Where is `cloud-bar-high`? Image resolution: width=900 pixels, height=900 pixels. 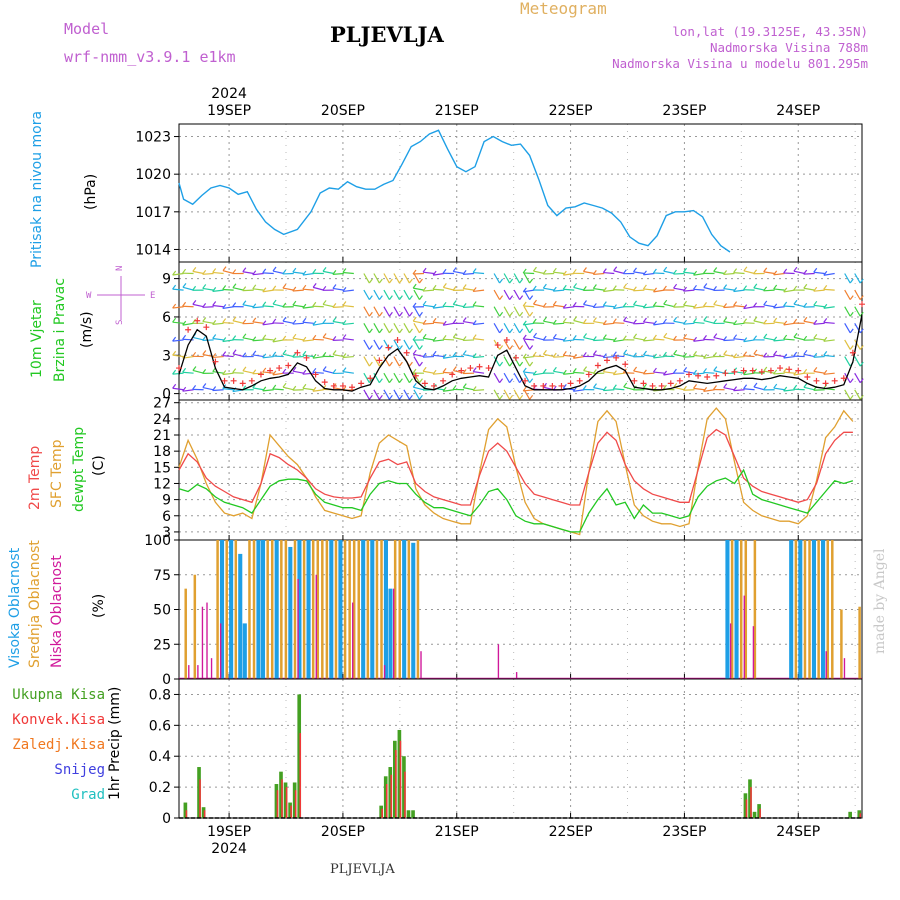
cloud-bar-high is located at coordinates (299, 609).